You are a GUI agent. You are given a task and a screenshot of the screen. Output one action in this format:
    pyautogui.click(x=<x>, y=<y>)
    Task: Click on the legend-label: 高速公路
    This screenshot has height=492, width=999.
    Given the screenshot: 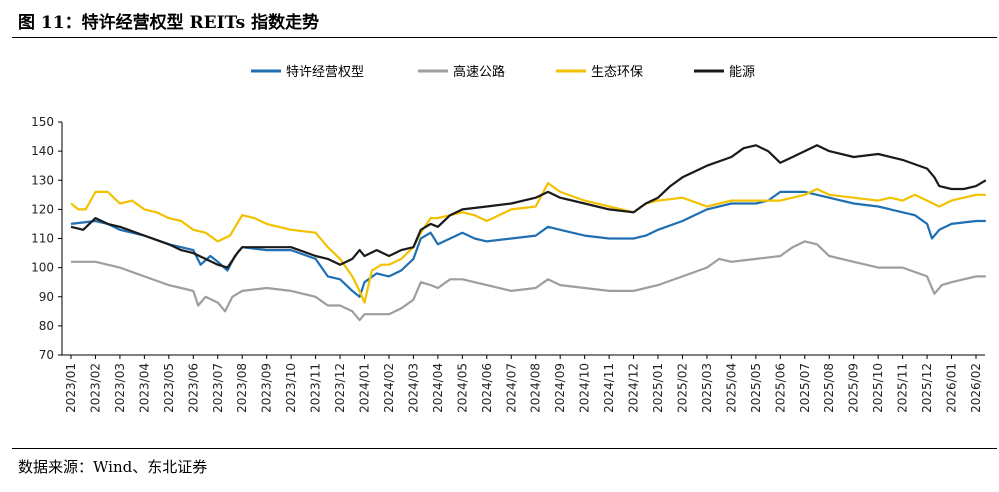 What is the action you would take?
    pyautogui.click(x=479, y=72)
    